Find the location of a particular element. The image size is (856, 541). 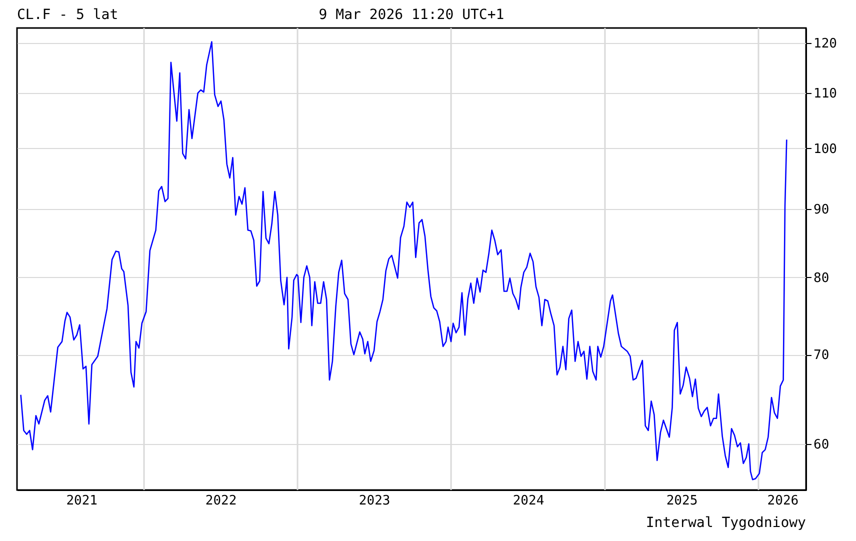

y-tick-label: 100 is located at coordinates (825, 149).